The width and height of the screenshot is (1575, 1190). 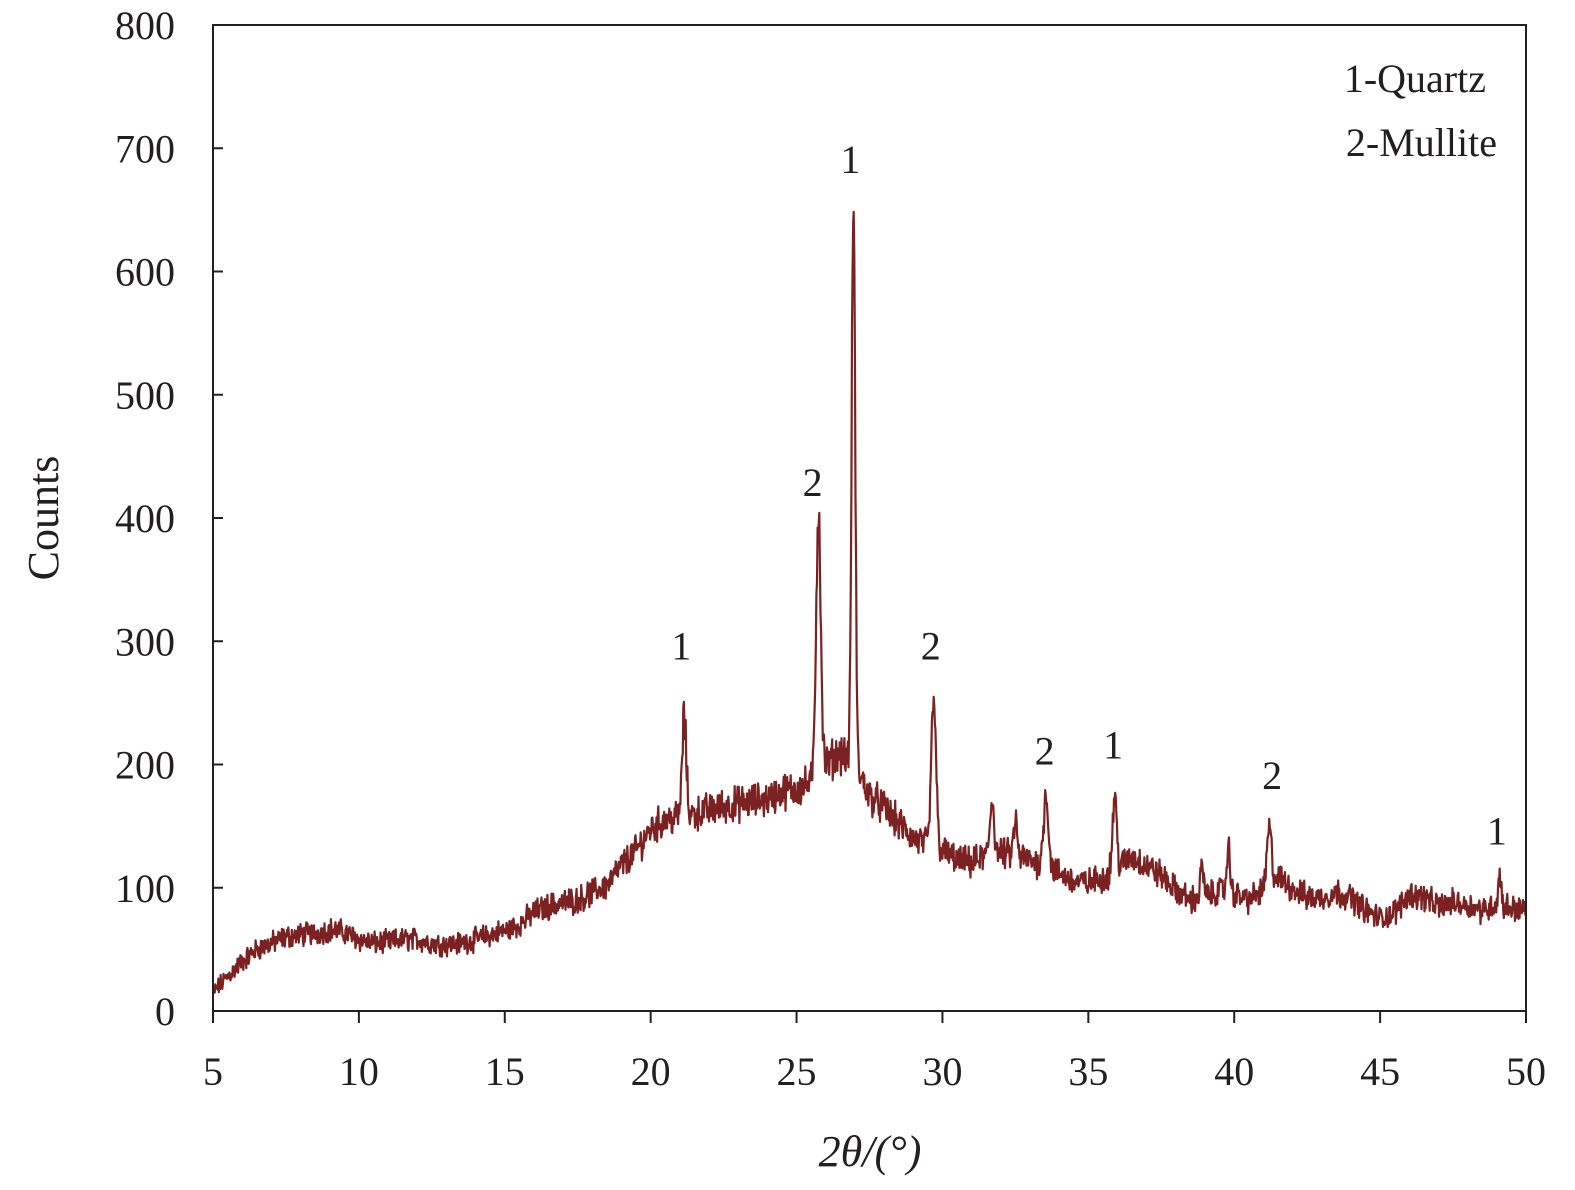 What do you see at coordinates (145, 765) in the screenshot?
I see `y-tick-label: 200` at bounding box center [145, 765].